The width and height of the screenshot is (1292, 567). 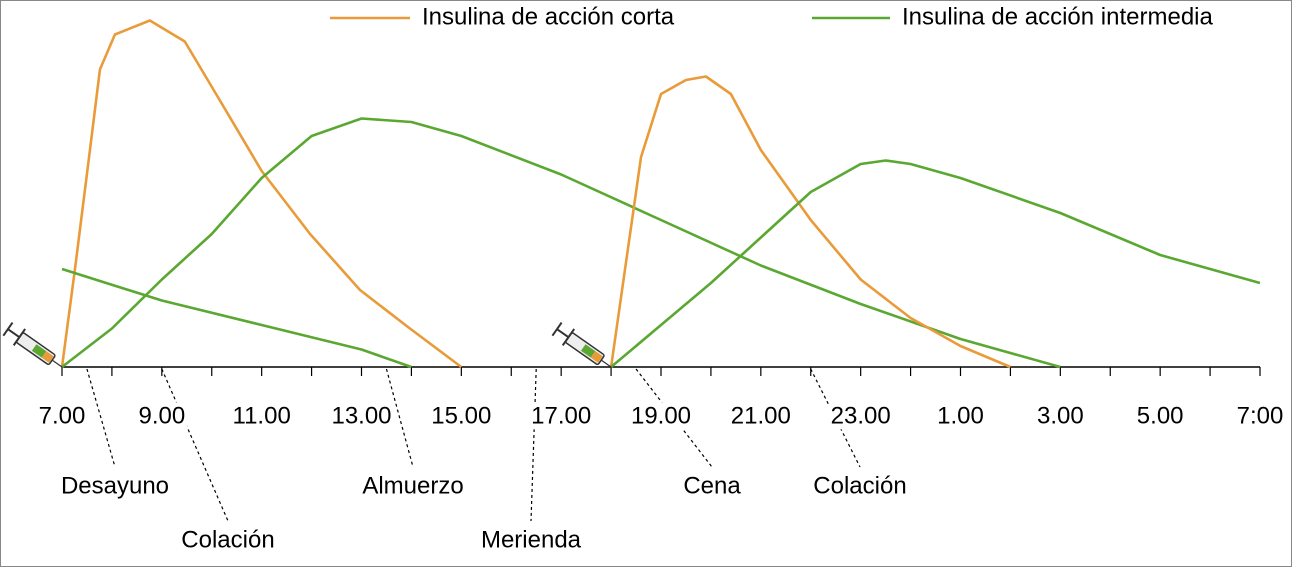 What do you see at coordinates (548, 16) in the screenshot?
I see `legend-label: Insulina de acción corta` at bounding box center [548, 16].